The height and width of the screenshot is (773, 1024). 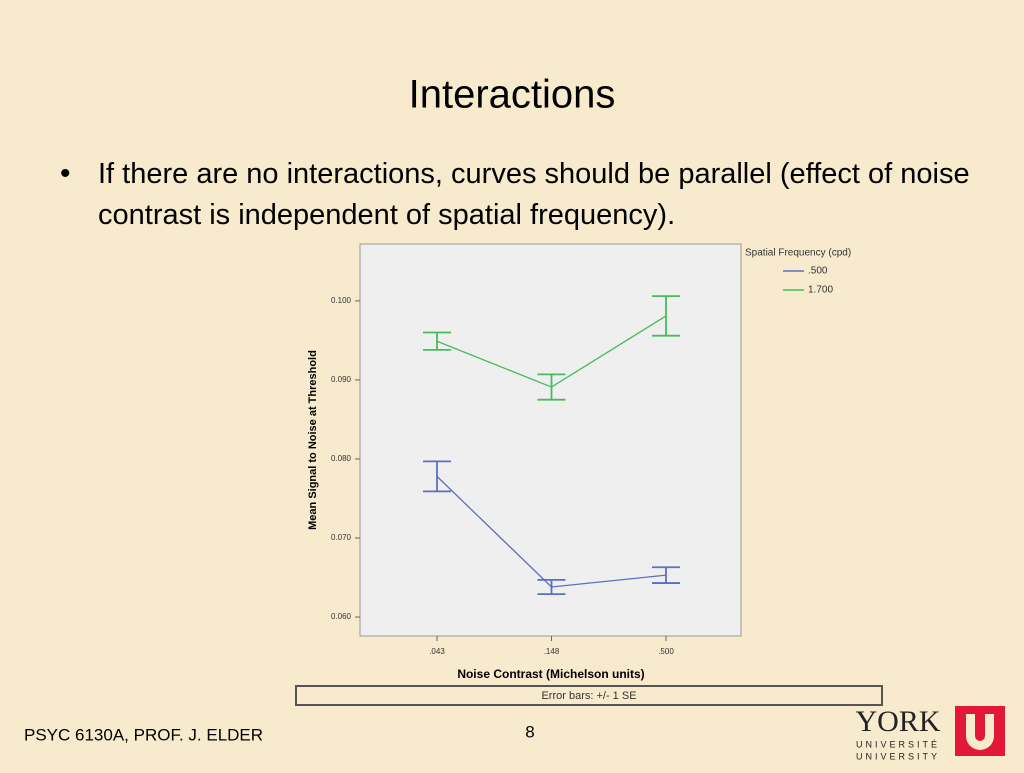 I want to click on logo-line1: UNIVERSITÉ, so click(x=898, y=744).